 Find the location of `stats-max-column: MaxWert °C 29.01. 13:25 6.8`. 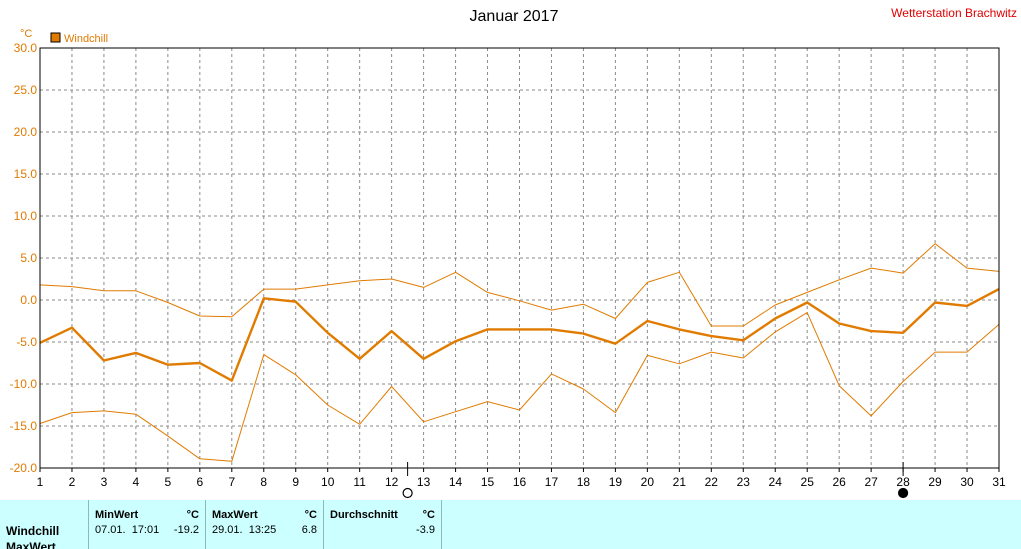

stats-max-column: MaxWert °C 29.01. 13:25 6.8 is located at coordinates (265, 524).